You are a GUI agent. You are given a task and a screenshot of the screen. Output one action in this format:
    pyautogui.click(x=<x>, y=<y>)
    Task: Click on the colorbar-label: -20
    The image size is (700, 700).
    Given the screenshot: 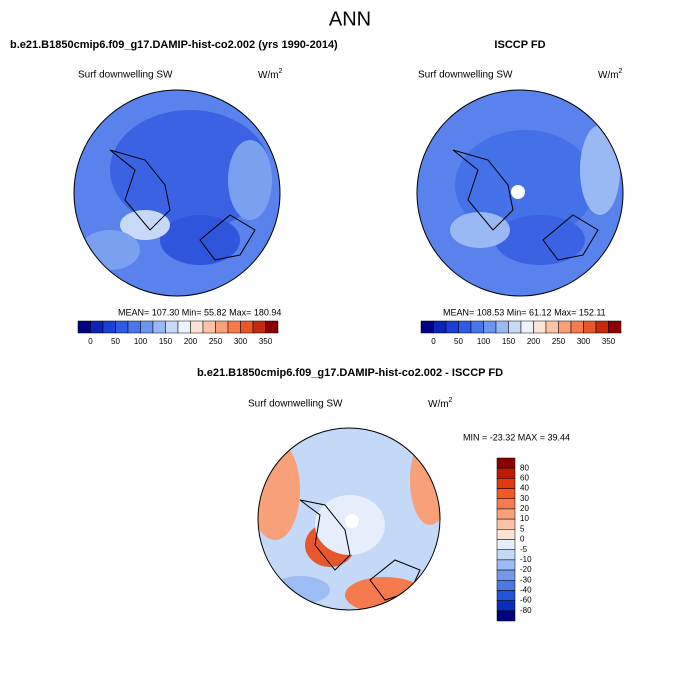 What is the action you would take?
    pyautogui.click(x=526, y=569)
    